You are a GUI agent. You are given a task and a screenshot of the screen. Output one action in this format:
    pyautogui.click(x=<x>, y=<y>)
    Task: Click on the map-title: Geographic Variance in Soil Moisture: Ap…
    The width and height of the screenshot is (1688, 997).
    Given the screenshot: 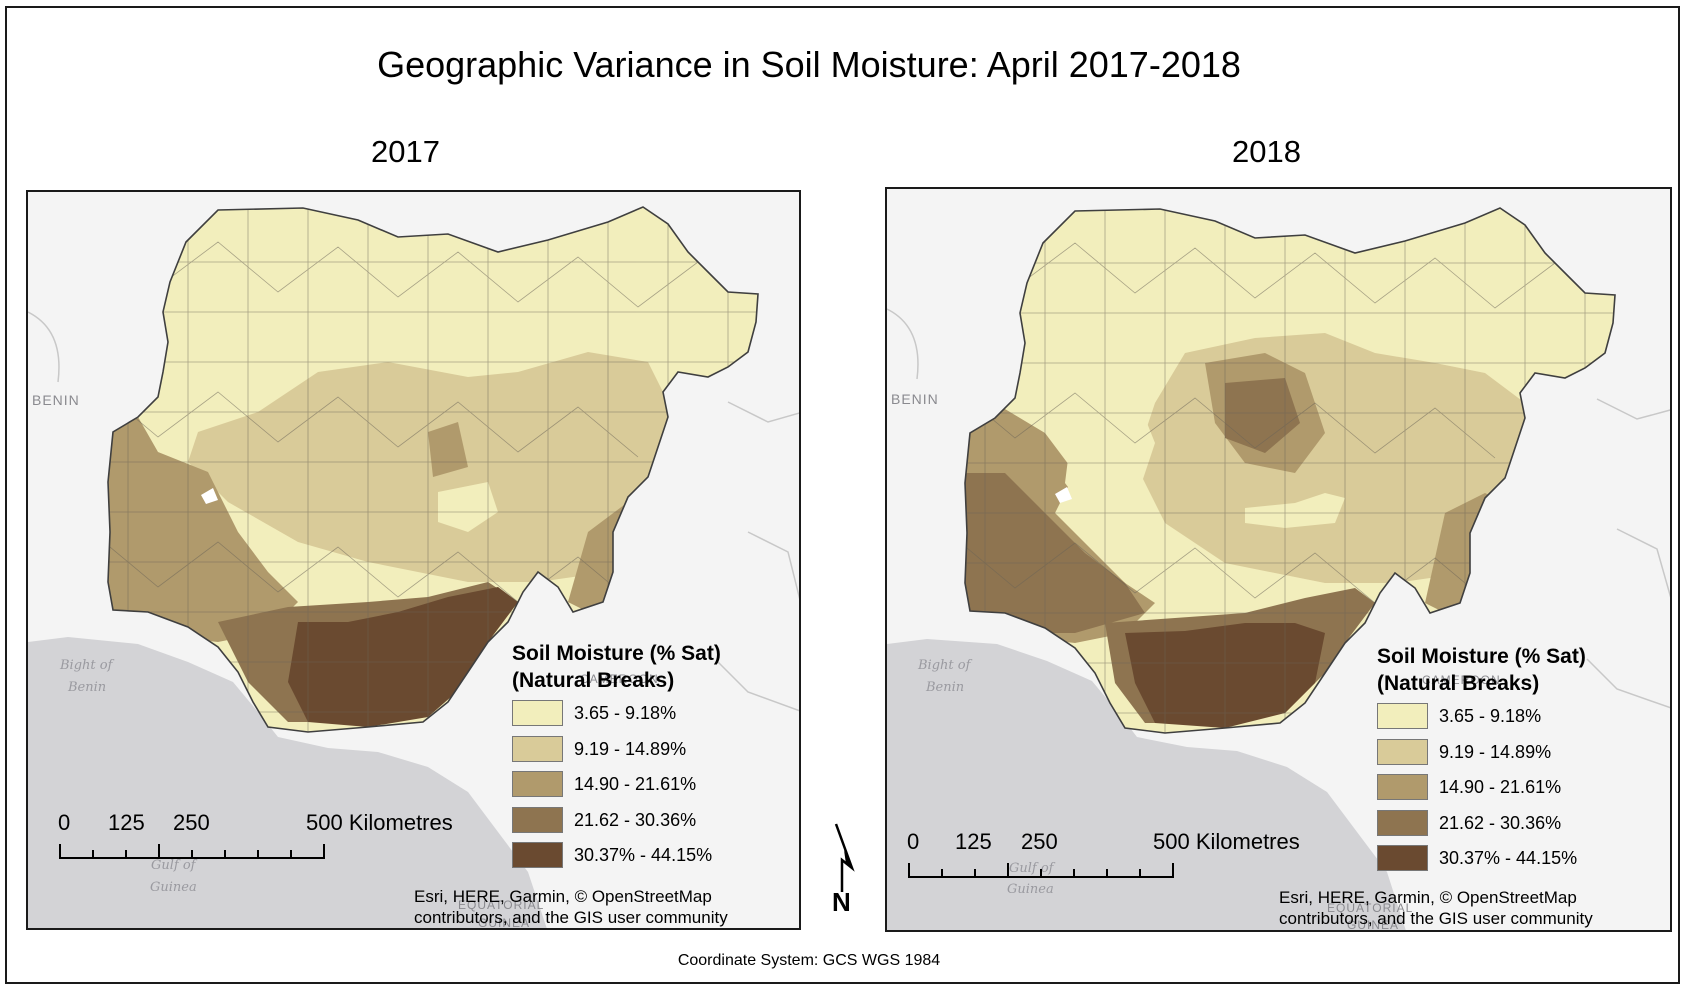 What is the action you would take?
    pyautogui.click(x=809, y=64)
    